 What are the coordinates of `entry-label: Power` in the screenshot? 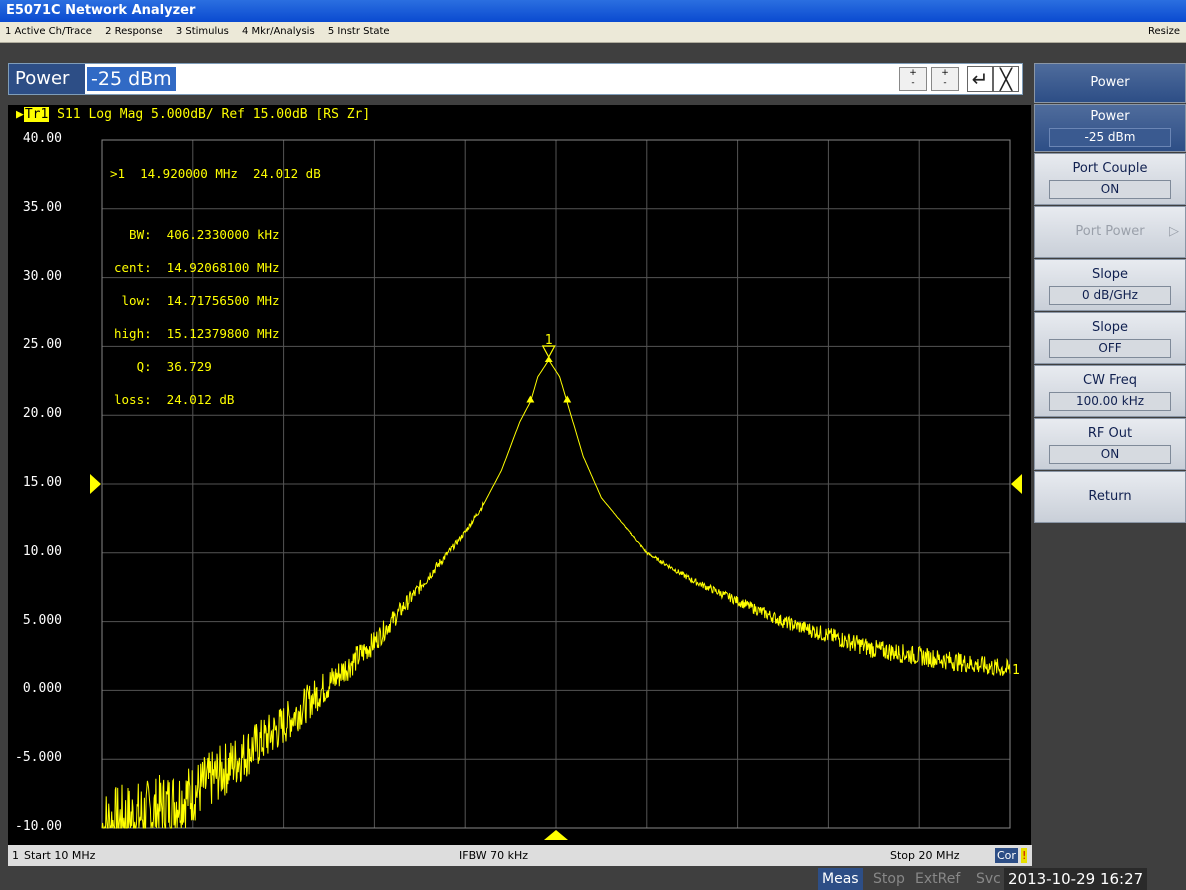 It's located at (47, 79).